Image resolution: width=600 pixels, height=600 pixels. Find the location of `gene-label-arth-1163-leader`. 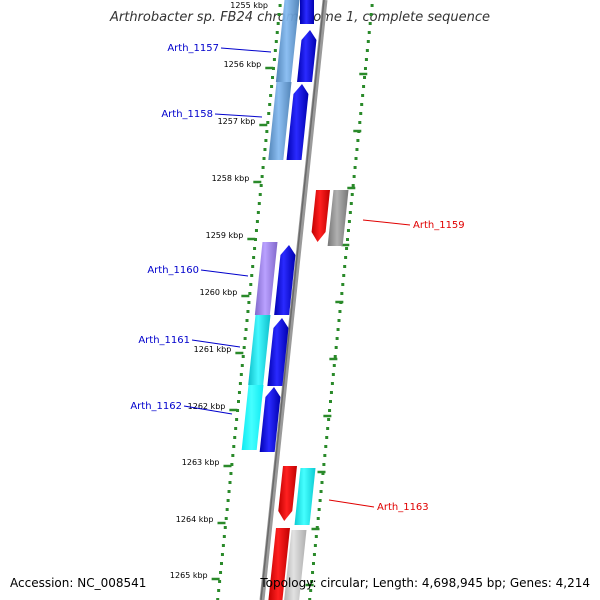

gene-label-arth-1163-leader is located at coordinates (351, 503).